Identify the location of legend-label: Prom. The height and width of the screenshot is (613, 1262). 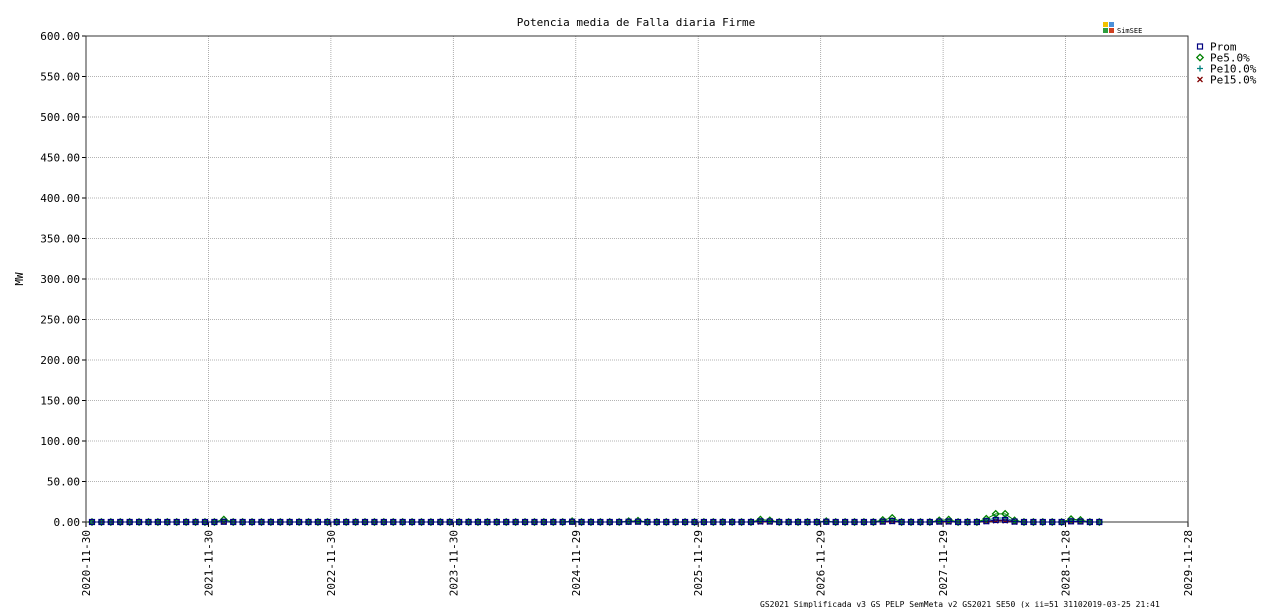
(1223, 47).